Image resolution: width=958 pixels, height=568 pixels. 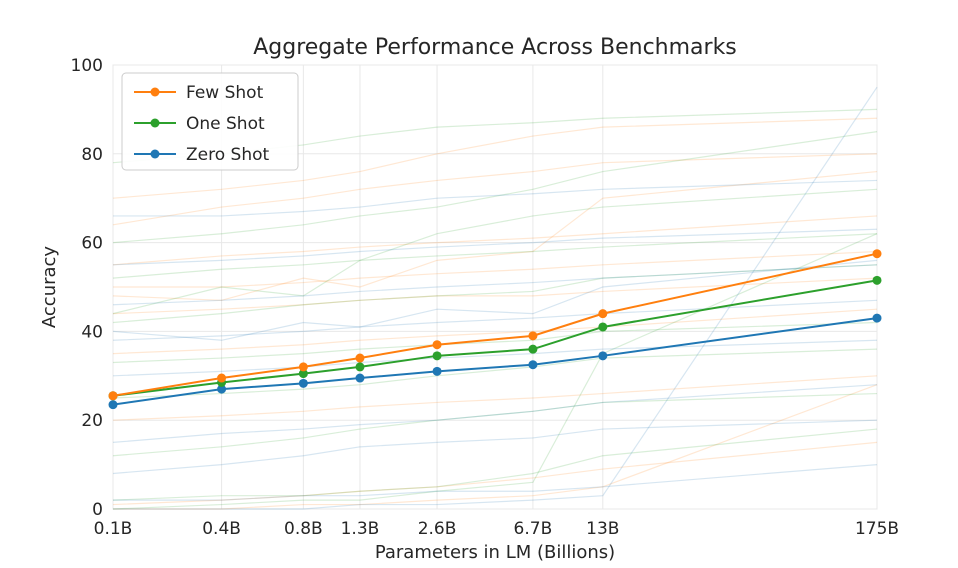 I want to click on y-tick-label: 80, so click(x=92, y=155).